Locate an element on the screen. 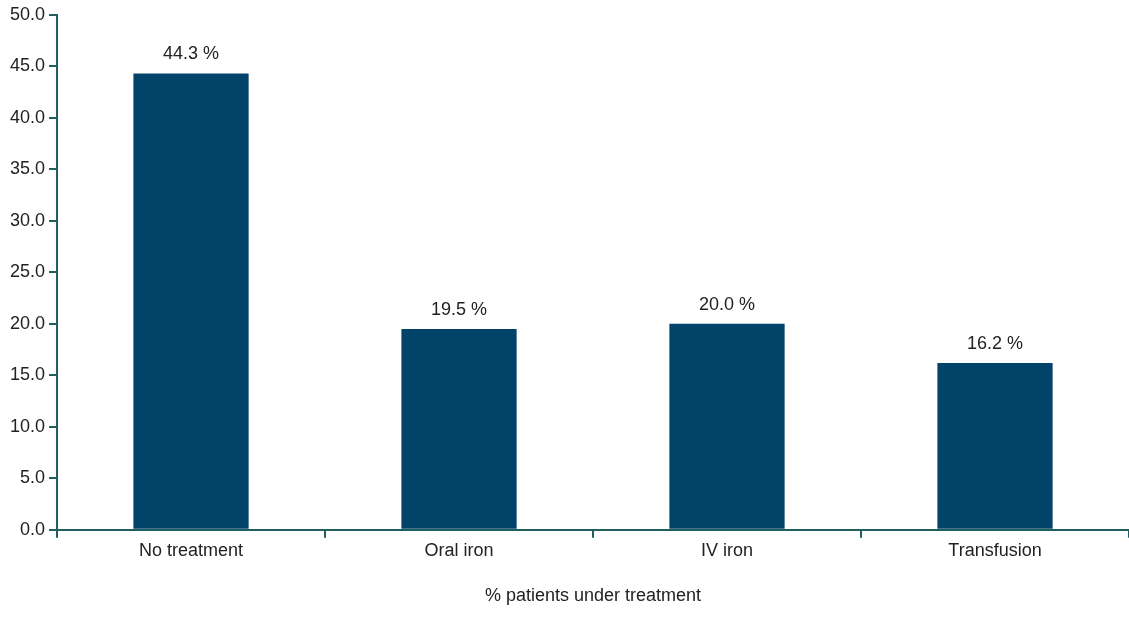  data-label: 20.0 % is located at coordinates (727, 303).